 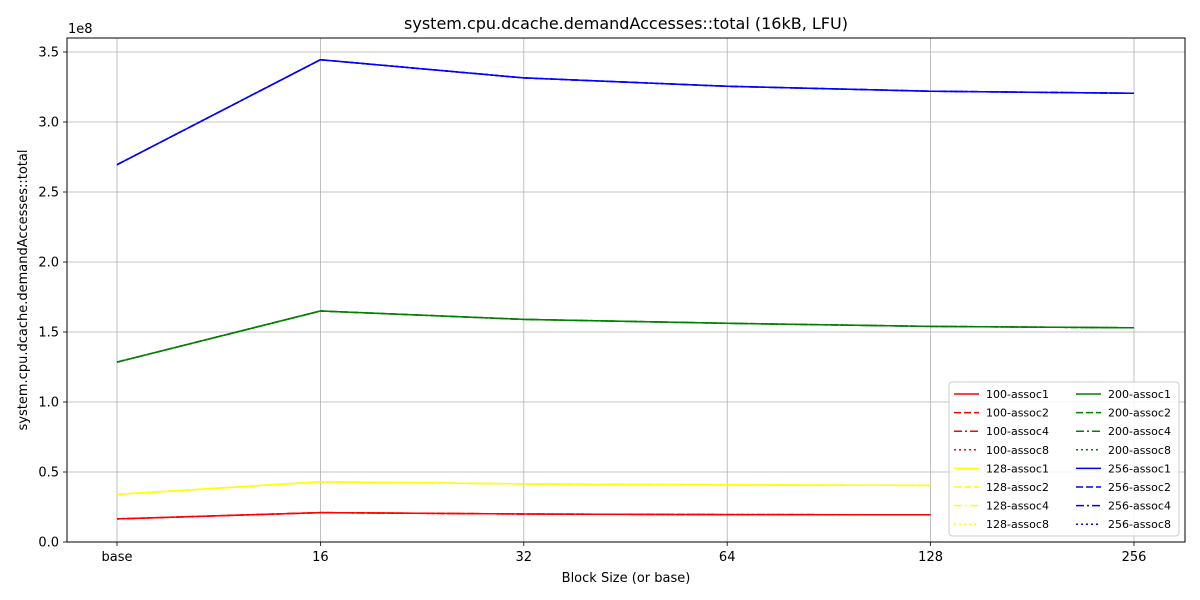 I want to click on legend-label: 200-assoc4, so click(x=1139, y=431).